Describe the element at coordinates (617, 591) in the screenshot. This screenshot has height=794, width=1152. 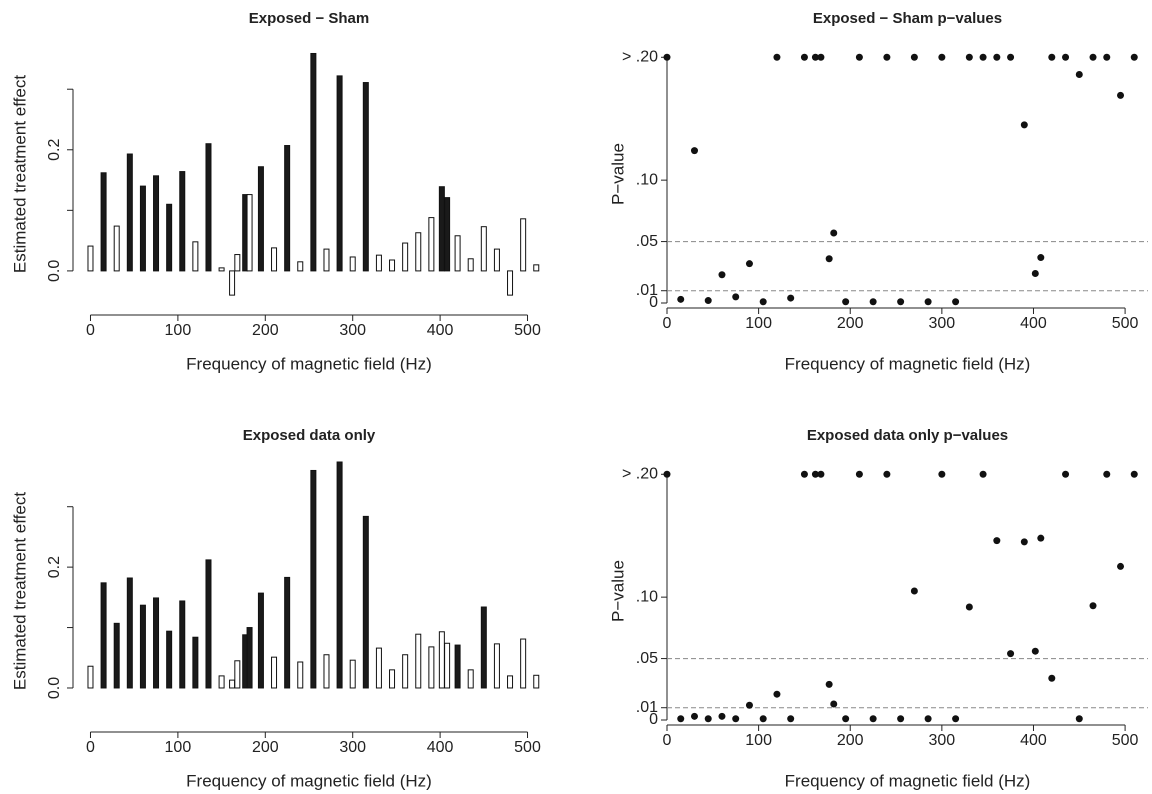
I see `y-axis-title: P−value` at that location.